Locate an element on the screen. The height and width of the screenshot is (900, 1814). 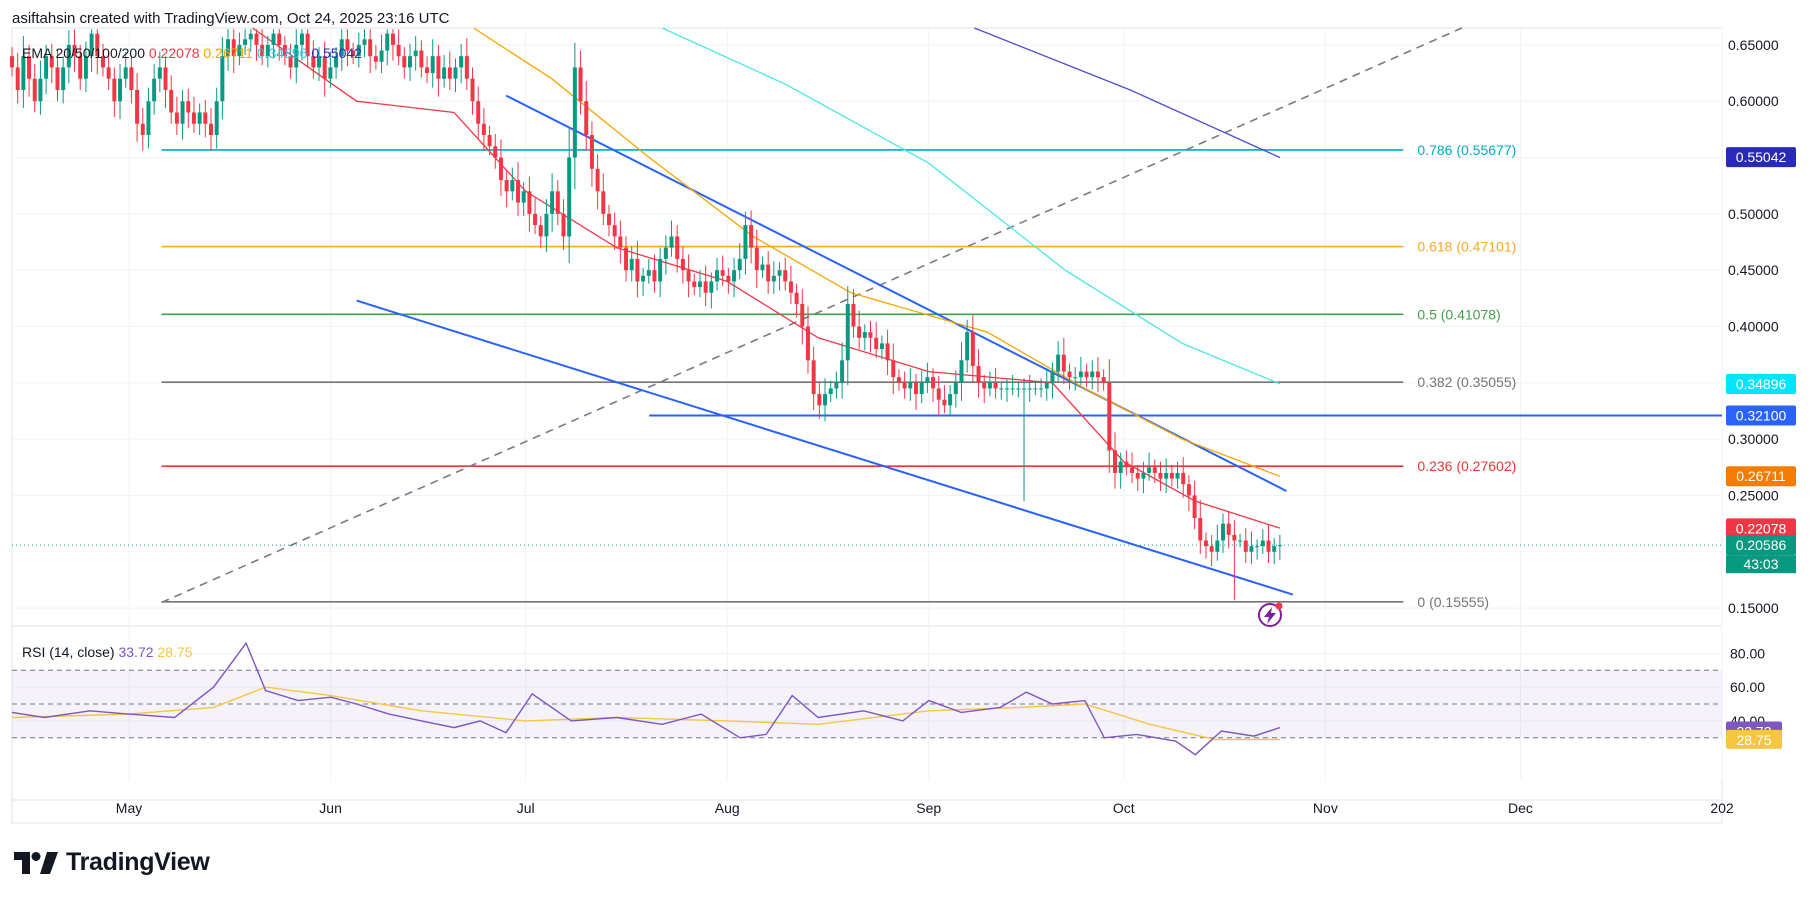
rsi-pane is located at coordinates (866, 698).